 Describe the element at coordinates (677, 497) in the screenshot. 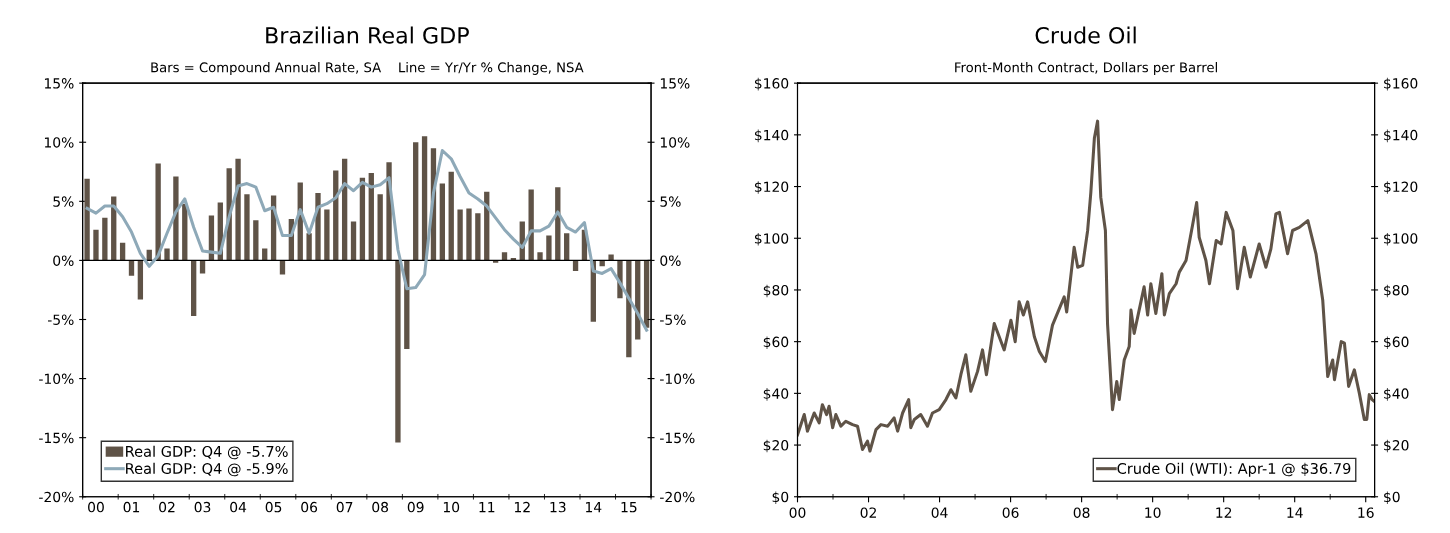

I see `y2-tick-label: -20%` at that location.